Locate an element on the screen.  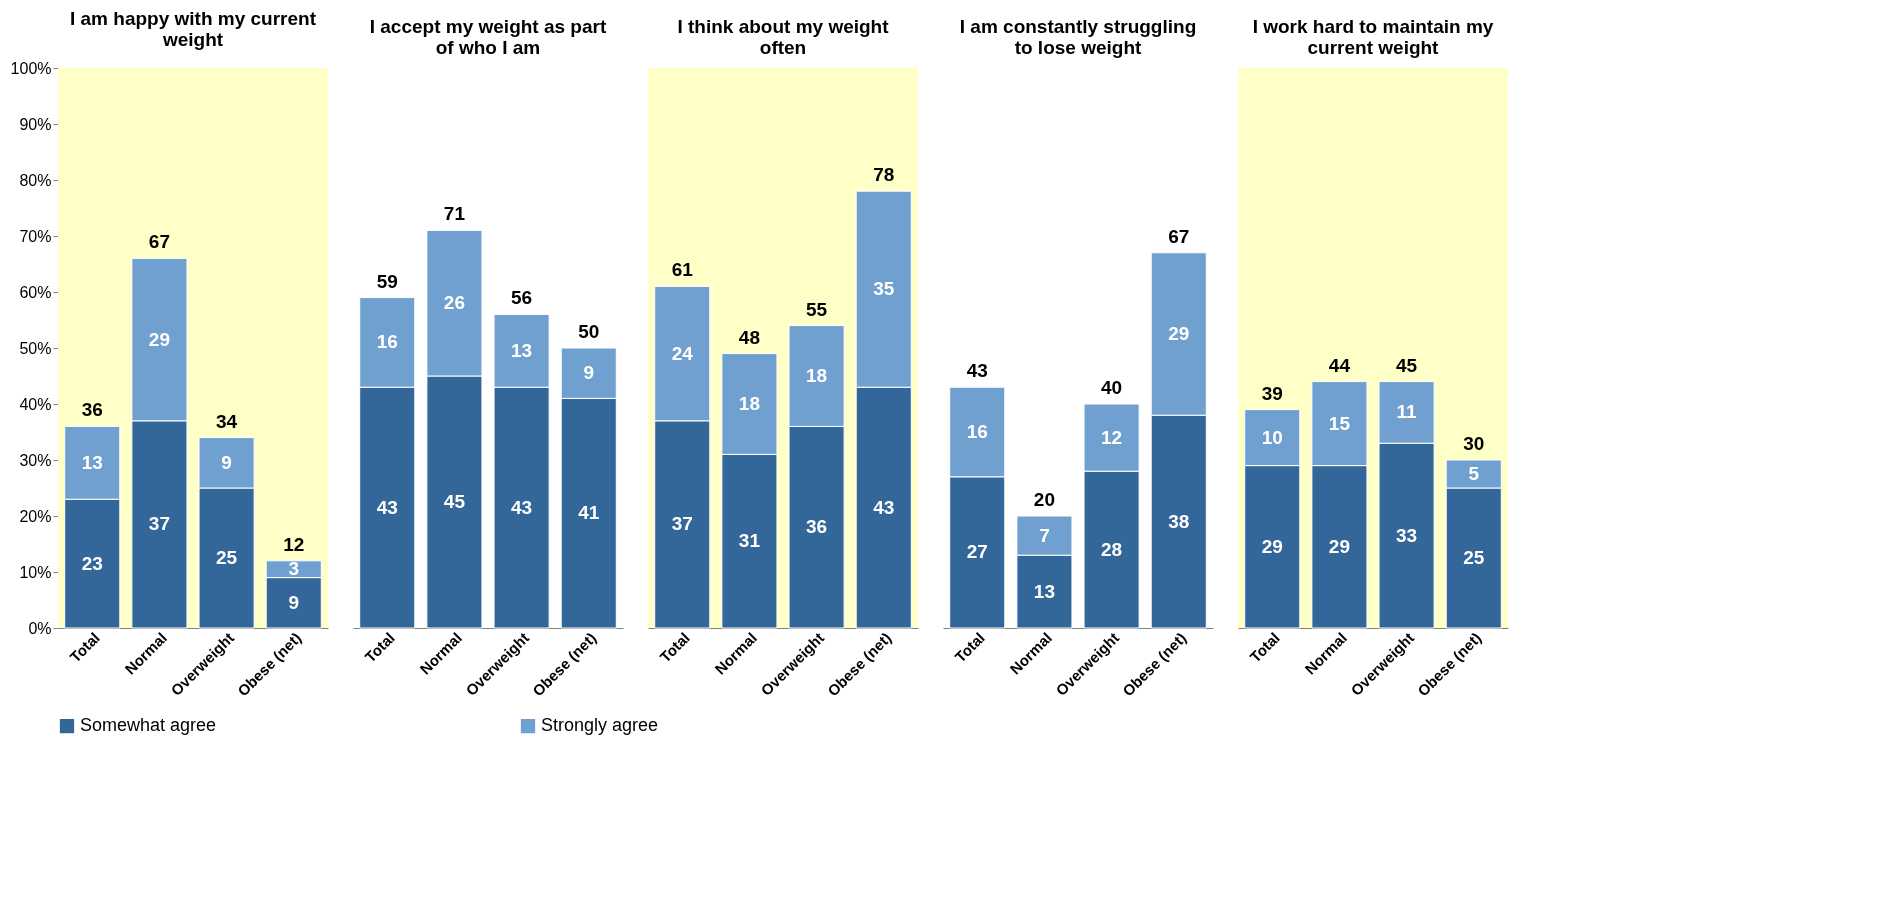
y-tick-label: 30% is located at coordinates (35, 460).